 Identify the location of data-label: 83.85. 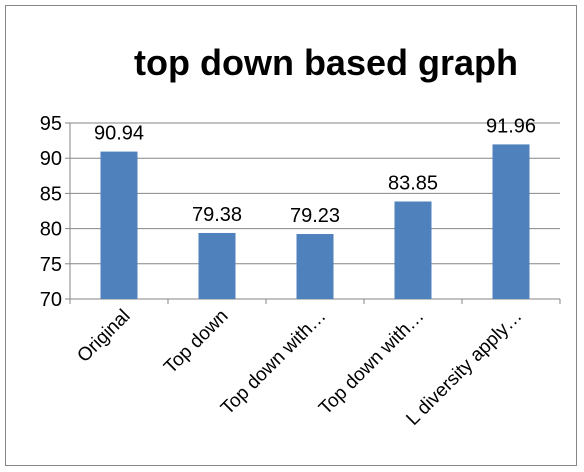
(413, 183).